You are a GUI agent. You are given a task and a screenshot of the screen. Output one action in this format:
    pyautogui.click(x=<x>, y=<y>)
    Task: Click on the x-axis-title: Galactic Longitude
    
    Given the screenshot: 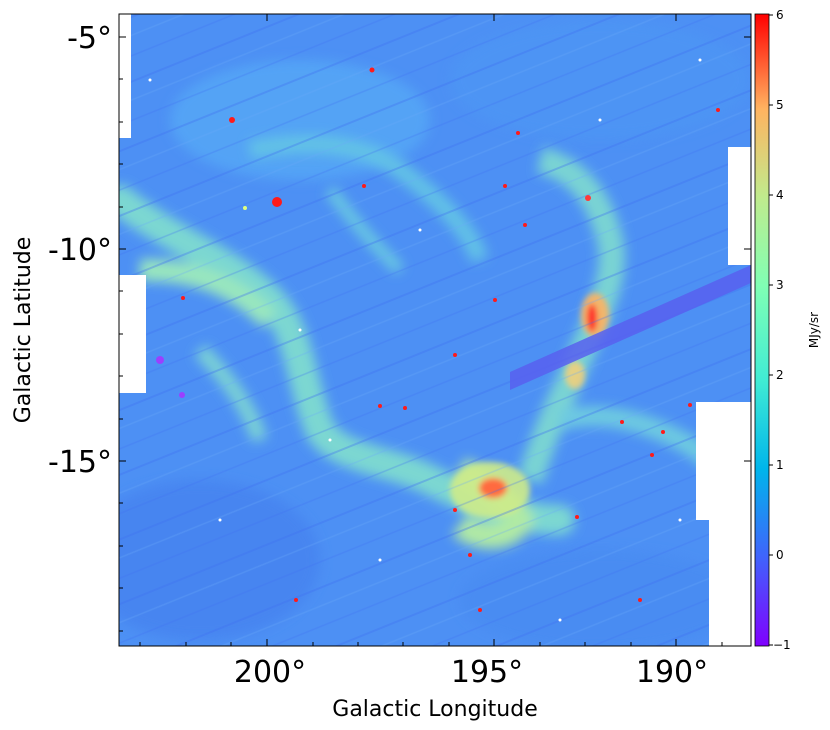 What is the action you would take?
    pyautogui.click(x=434, y=709)
    